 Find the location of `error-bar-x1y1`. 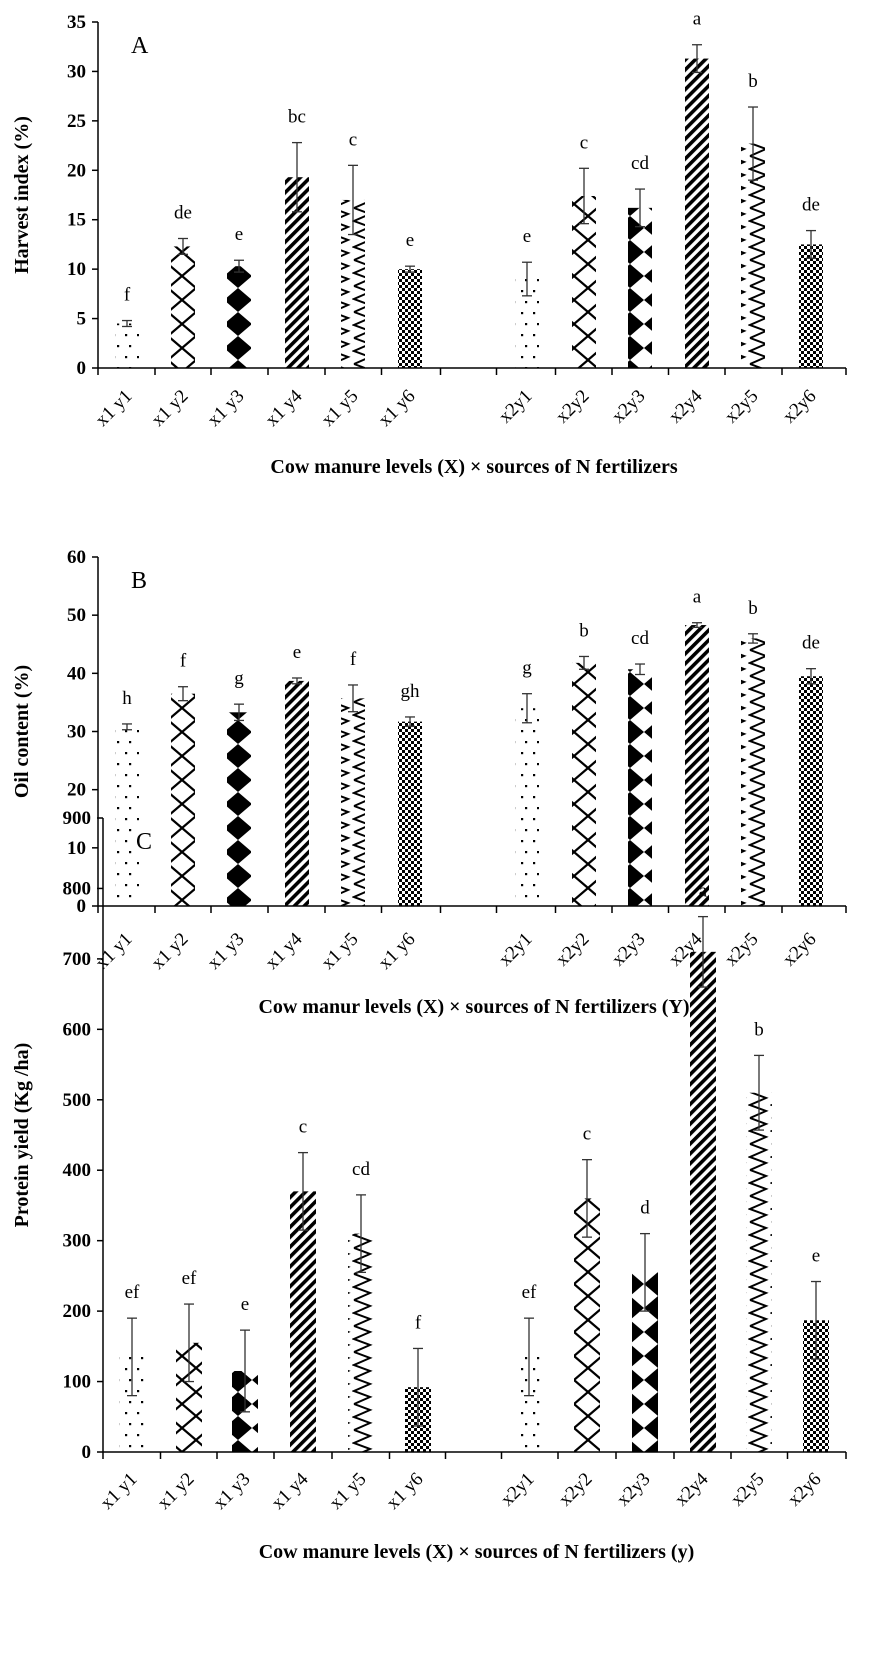

error-bar-x1y1 is located at coordinates (127, 323).